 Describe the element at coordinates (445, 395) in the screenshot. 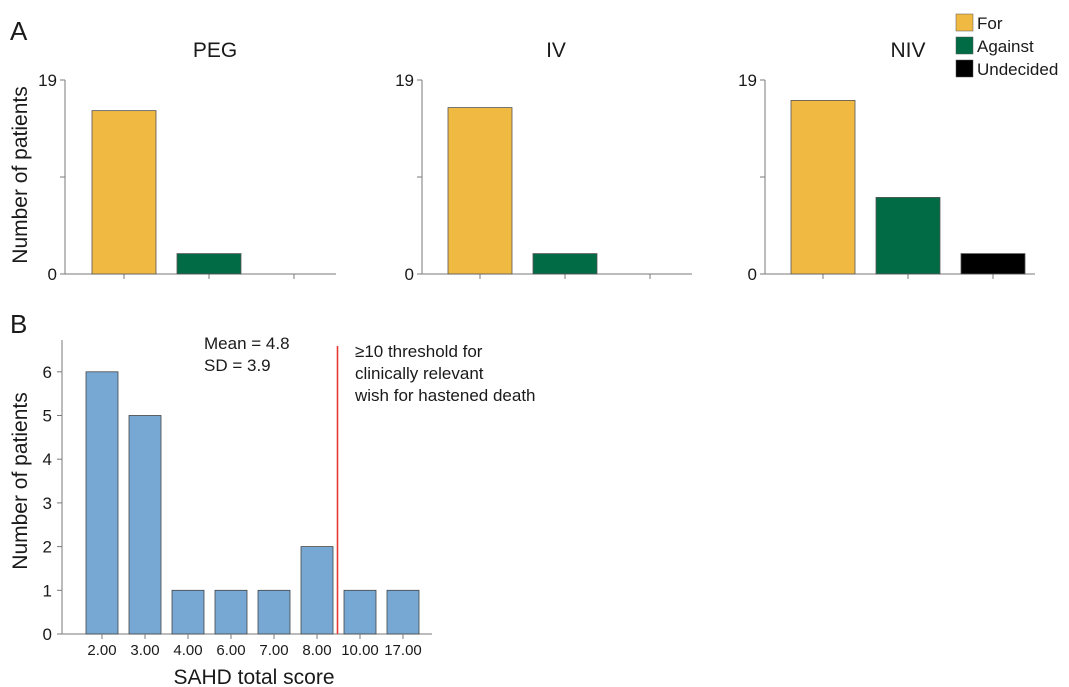

I see `threshold-annotation-line3: wish for hastened death` at that location.